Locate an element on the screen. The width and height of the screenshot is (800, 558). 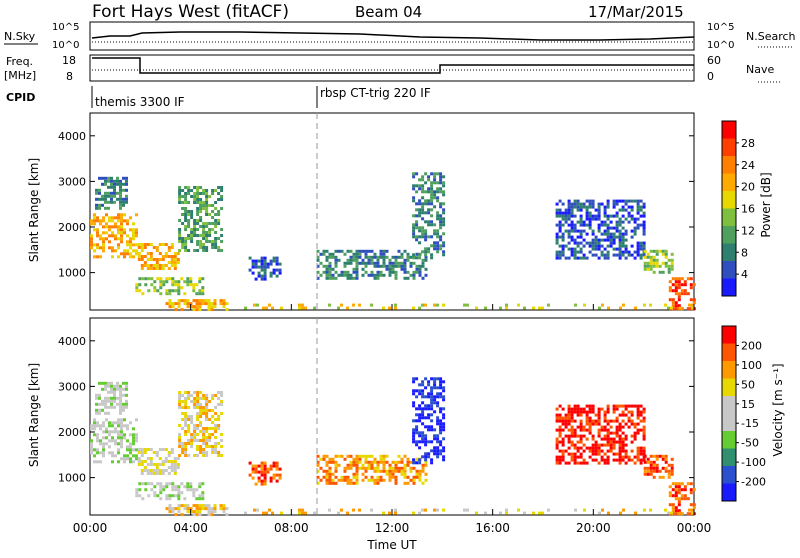
colorbar-tick-label: -200 is located at coordinates (753, 482).